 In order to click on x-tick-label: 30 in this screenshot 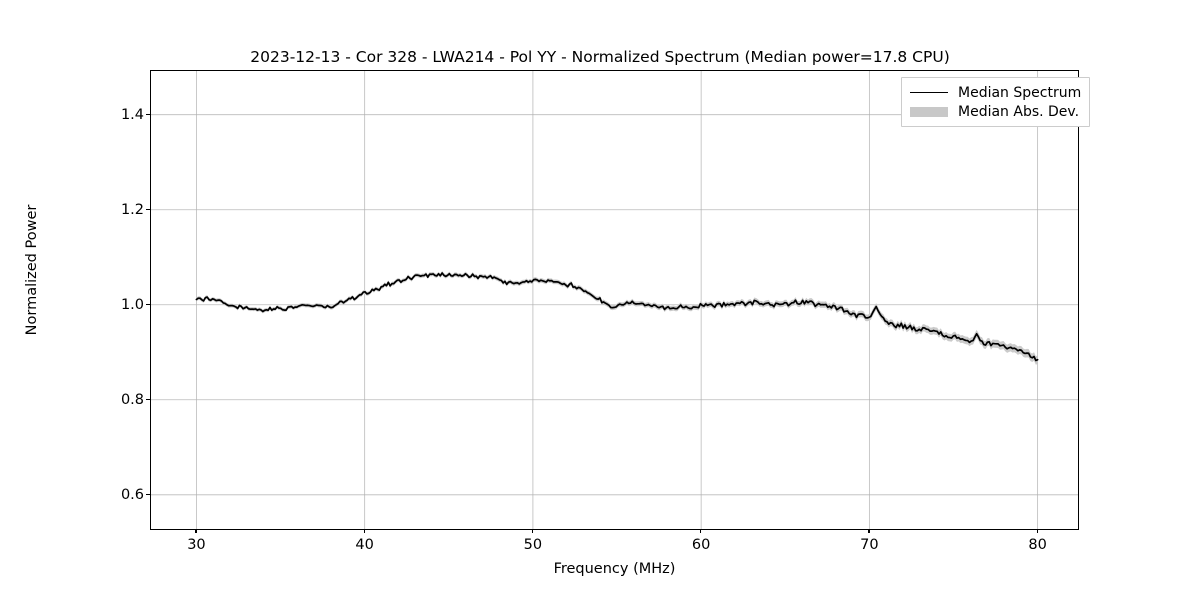, I will do `click(196, 545)`.